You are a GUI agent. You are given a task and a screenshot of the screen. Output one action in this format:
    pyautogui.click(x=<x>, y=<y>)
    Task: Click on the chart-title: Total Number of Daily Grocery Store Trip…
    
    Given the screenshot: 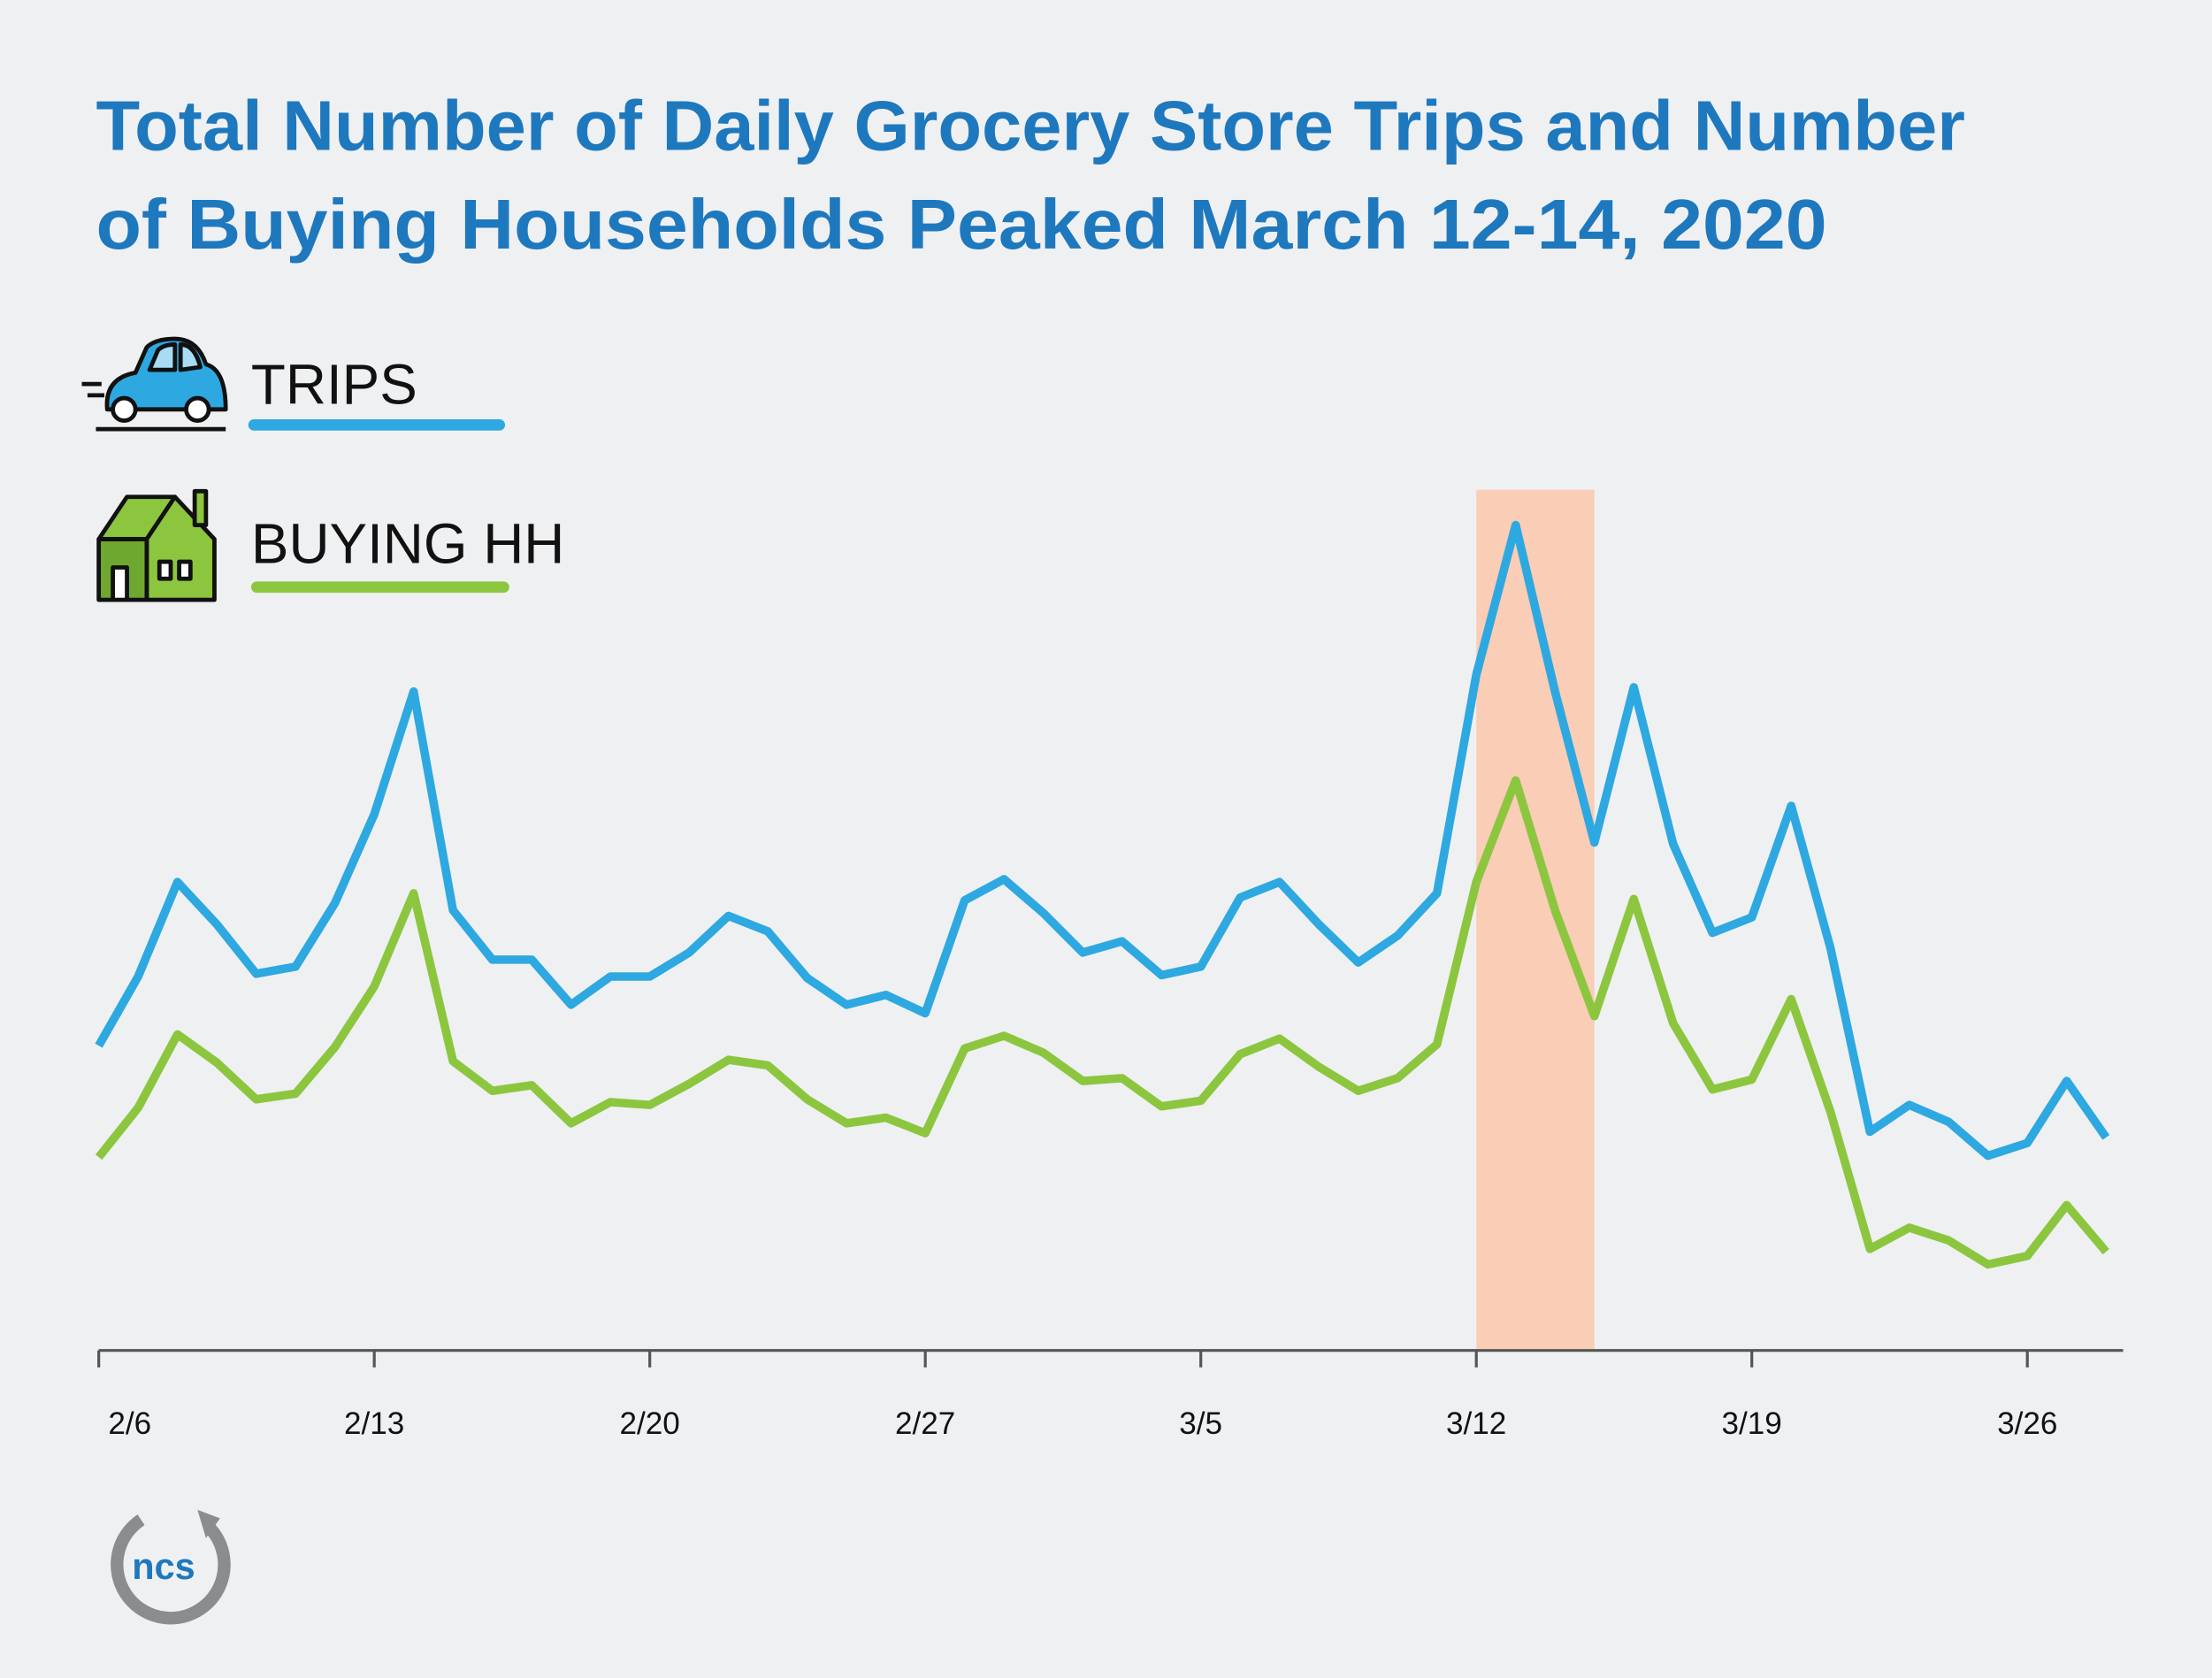 What is the action you would take?
    pyautogui.click(x=1030, y=125)
    